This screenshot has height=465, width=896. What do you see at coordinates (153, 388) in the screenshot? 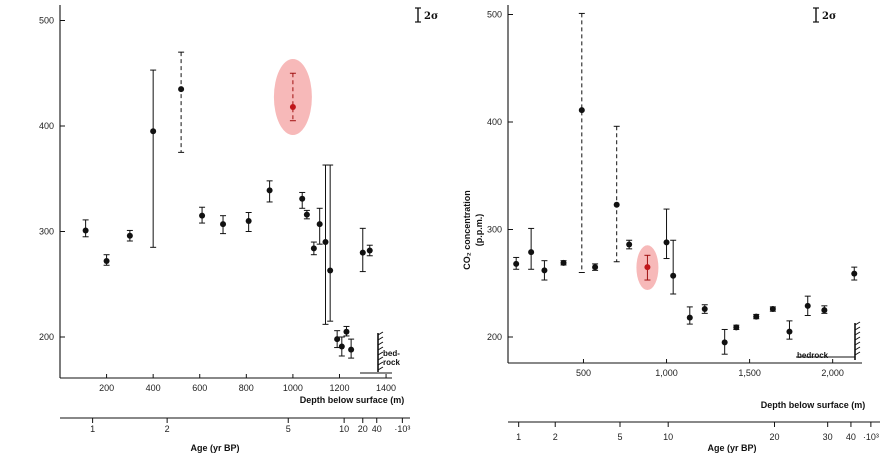
I see `left-x-tick-label: 400` at bounding box center [153, 388].